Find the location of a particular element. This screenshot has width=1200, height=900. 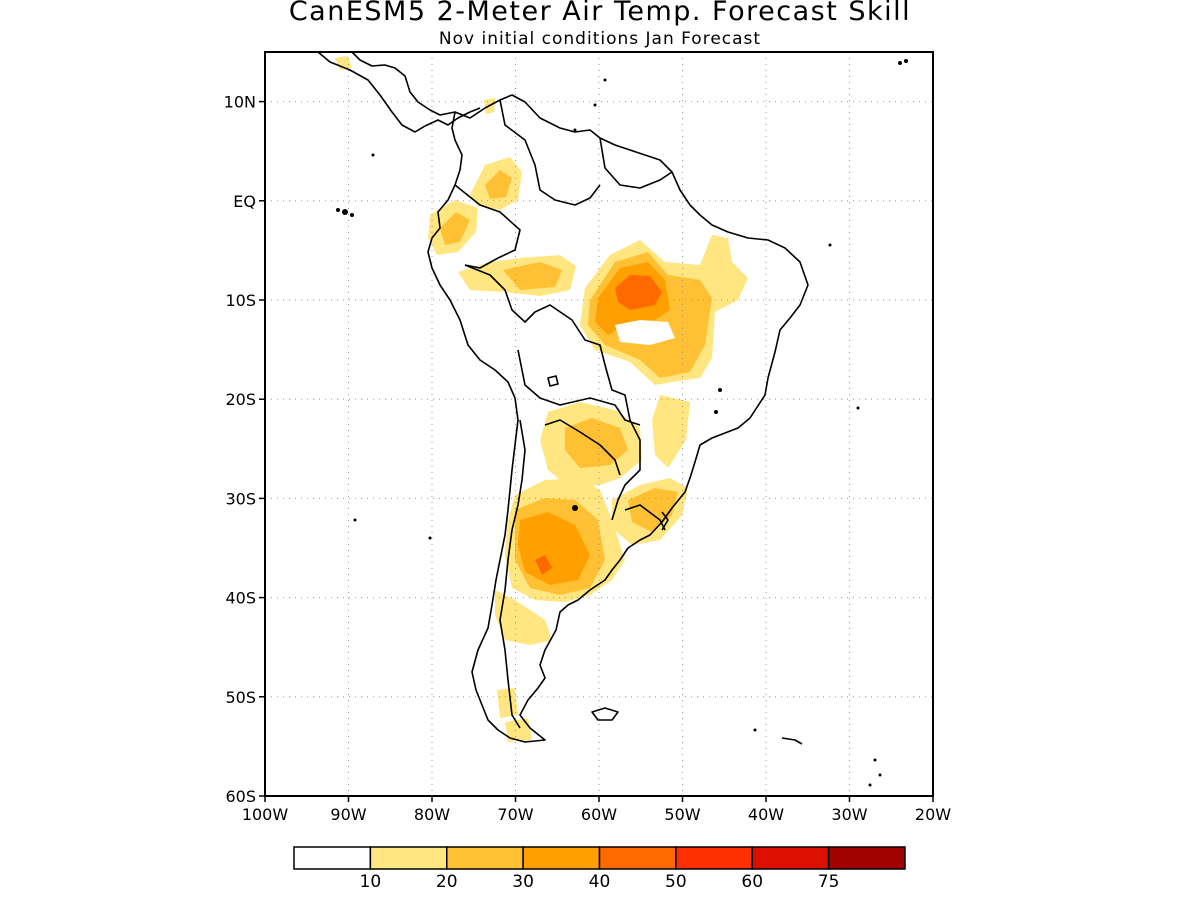

lat-tick-label: 50S is located at coordinates (240, 697).